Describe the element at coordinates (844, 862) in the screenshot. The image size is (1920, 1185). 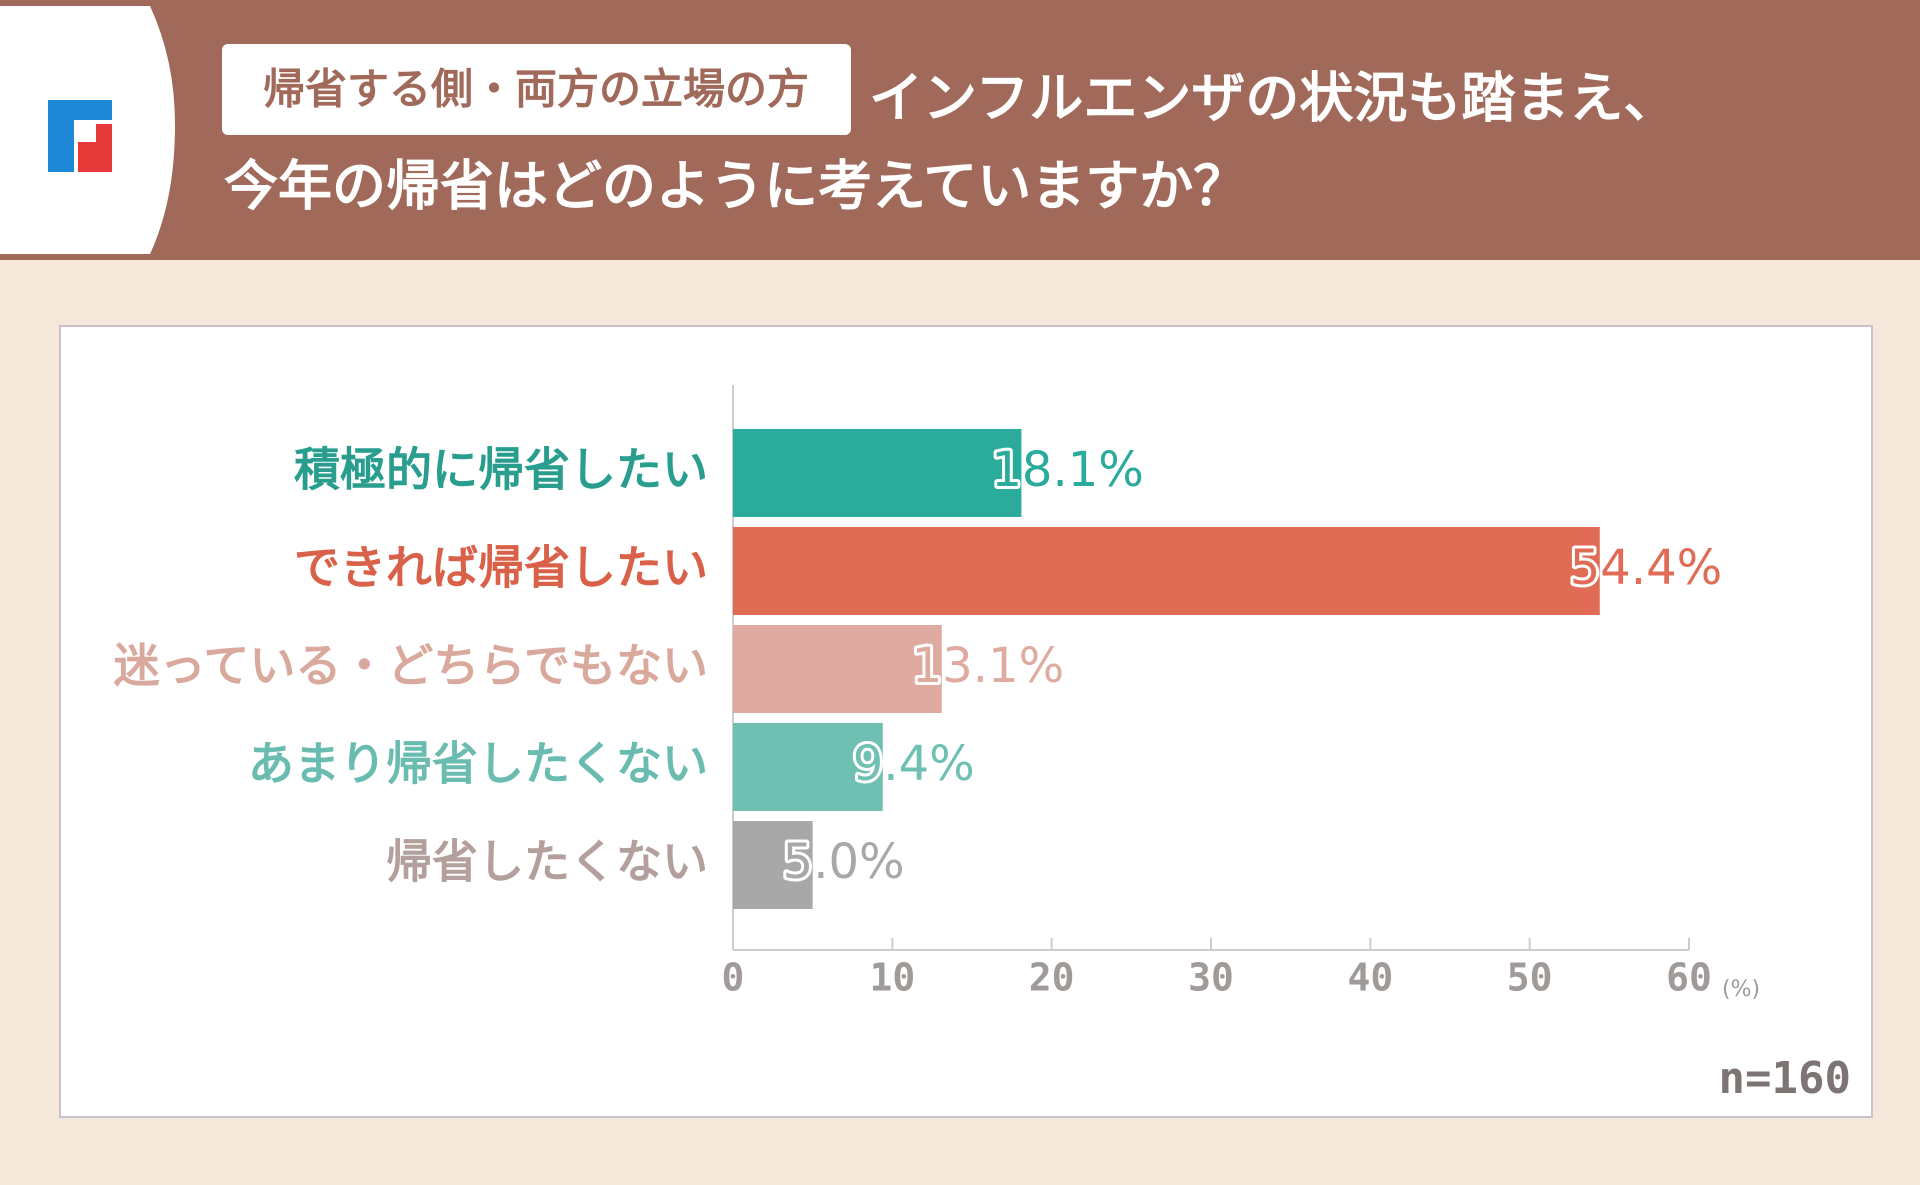
I see `value-label: 5.0%` at that location.